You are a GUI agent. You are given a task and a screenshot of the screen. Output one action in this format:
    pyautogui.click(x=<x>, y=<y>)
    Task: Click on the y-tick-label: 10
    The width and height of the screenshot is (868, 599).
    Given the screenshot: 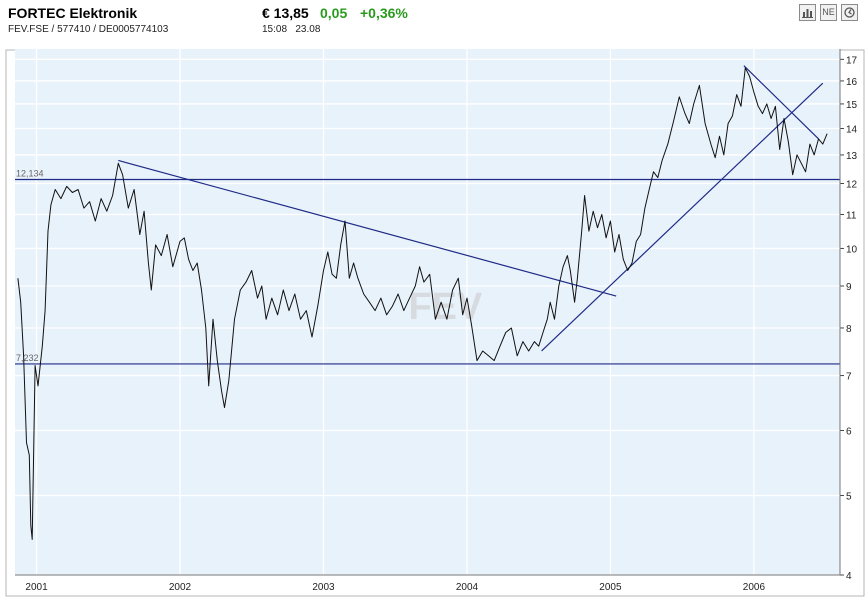 What is the action you would take?
    pyautogui.click(x=852, y=249)
    